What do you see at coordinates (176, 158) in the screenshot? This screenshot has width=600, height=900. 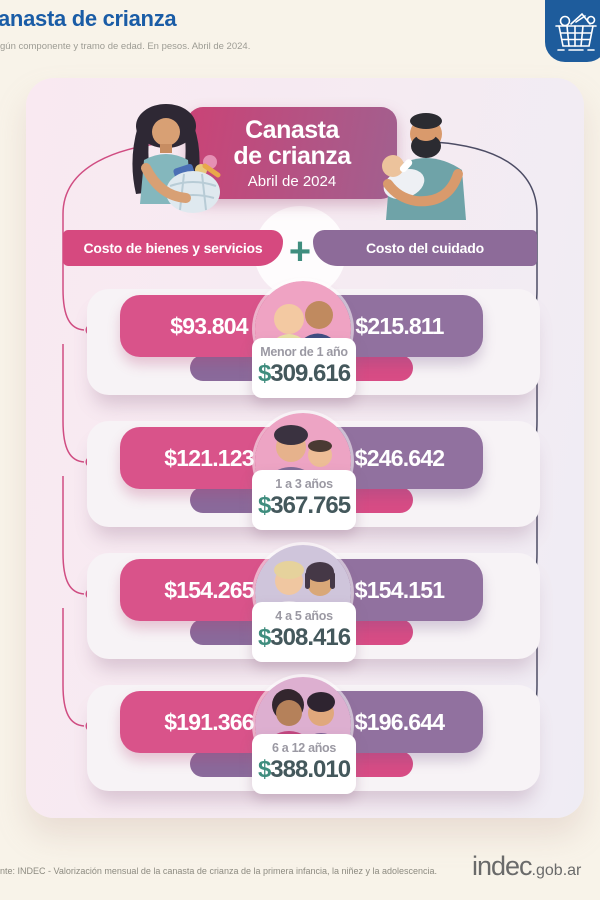 I see `woman-groceries-illustration` at bounding box center [176, 158].